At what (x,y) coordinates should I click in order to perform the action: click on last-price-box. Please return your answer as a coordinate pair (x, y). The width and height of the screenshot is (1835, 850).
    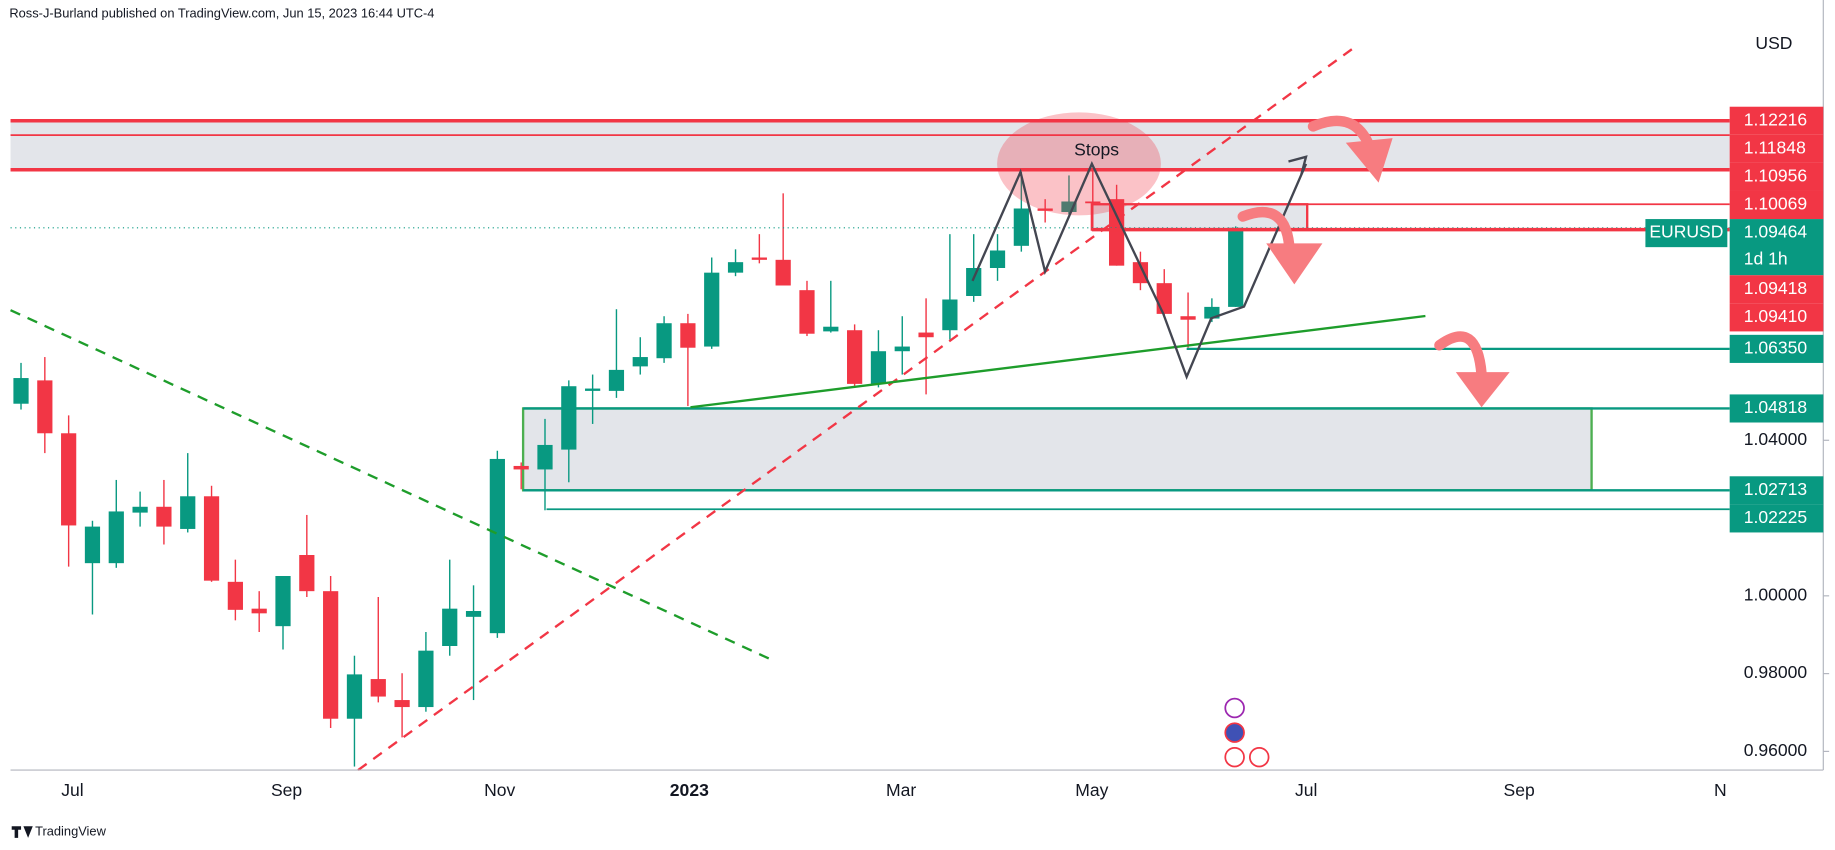
    Looking at the image, I should click on (1776, 247).